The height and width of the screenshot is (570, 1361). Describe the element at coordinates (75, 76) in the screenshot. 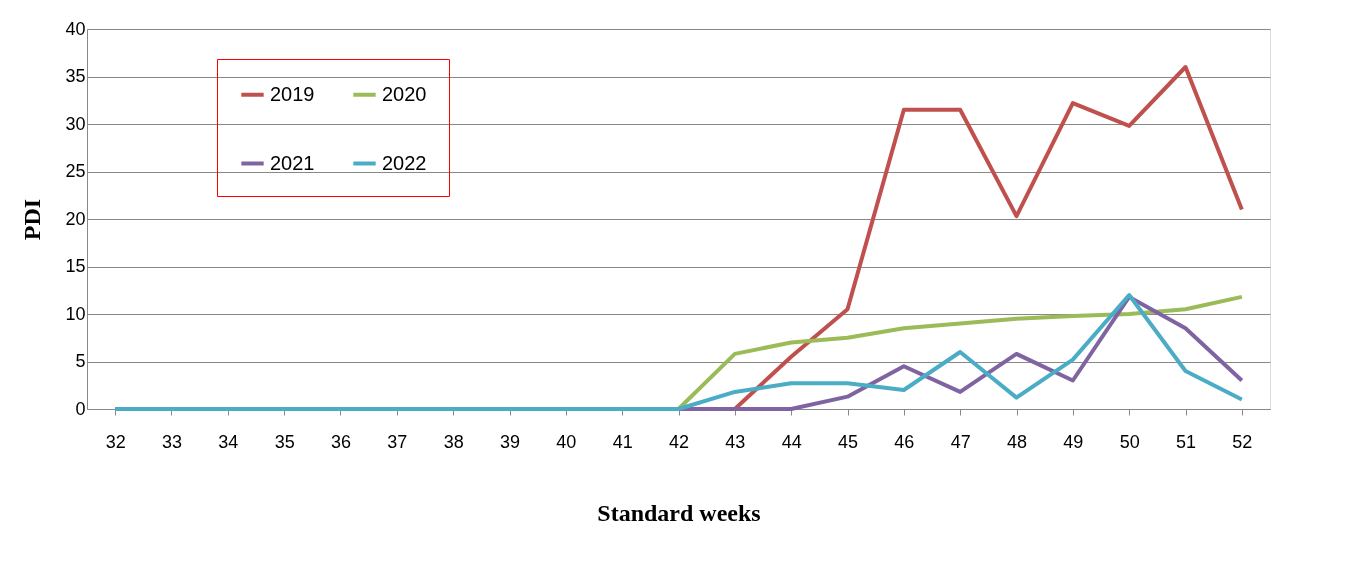

I see `y-tick-label: 35` at that location.